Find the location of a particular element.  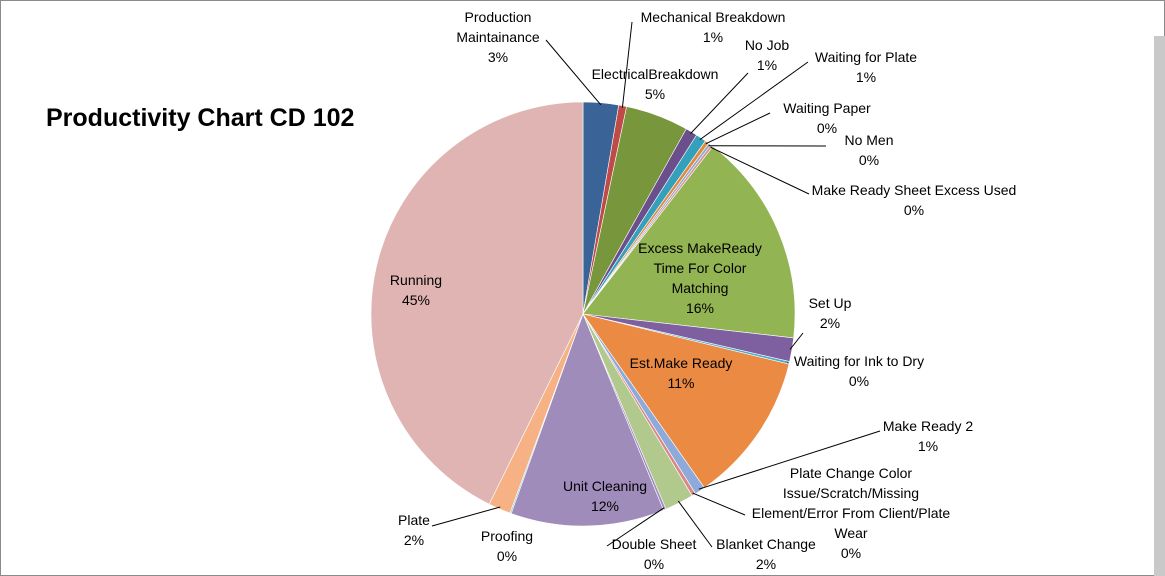

data-label-make-ready-sheet-excess-used: Make Ready Sheet Excess Used 0% is located at coordinates (914, 200).